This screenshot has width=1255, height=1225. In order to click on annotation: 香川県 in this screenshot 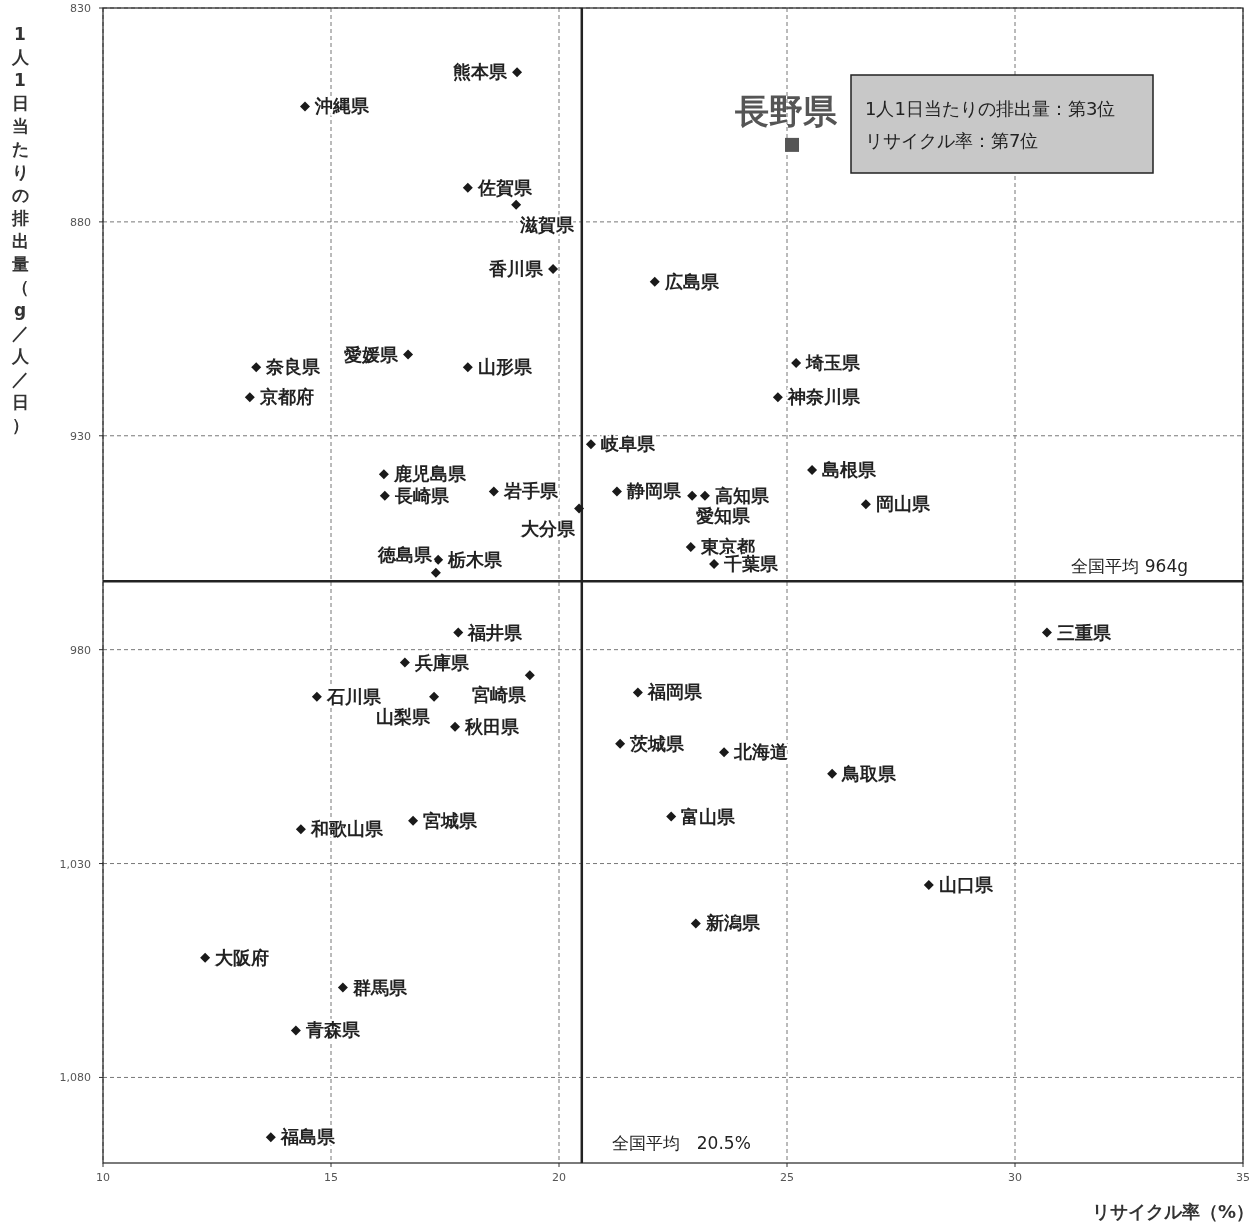, I will do `click(516, 268)`.